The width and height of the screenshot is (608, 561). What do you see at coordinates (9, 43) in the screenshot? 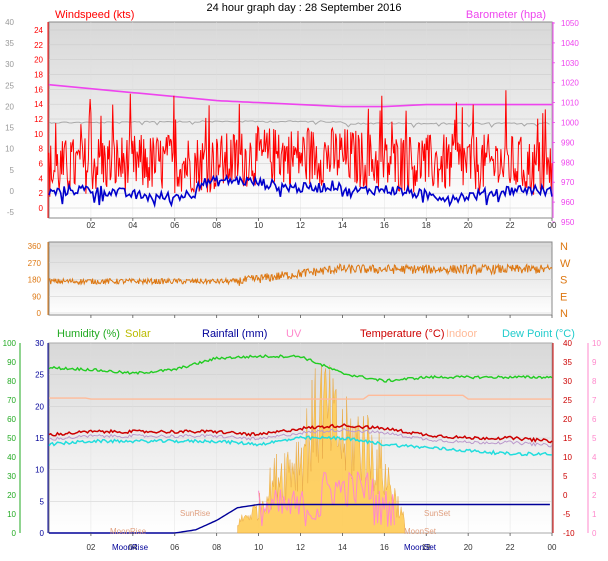
I see `wind-outer-tick: 35` at bounding box center [9, 43].